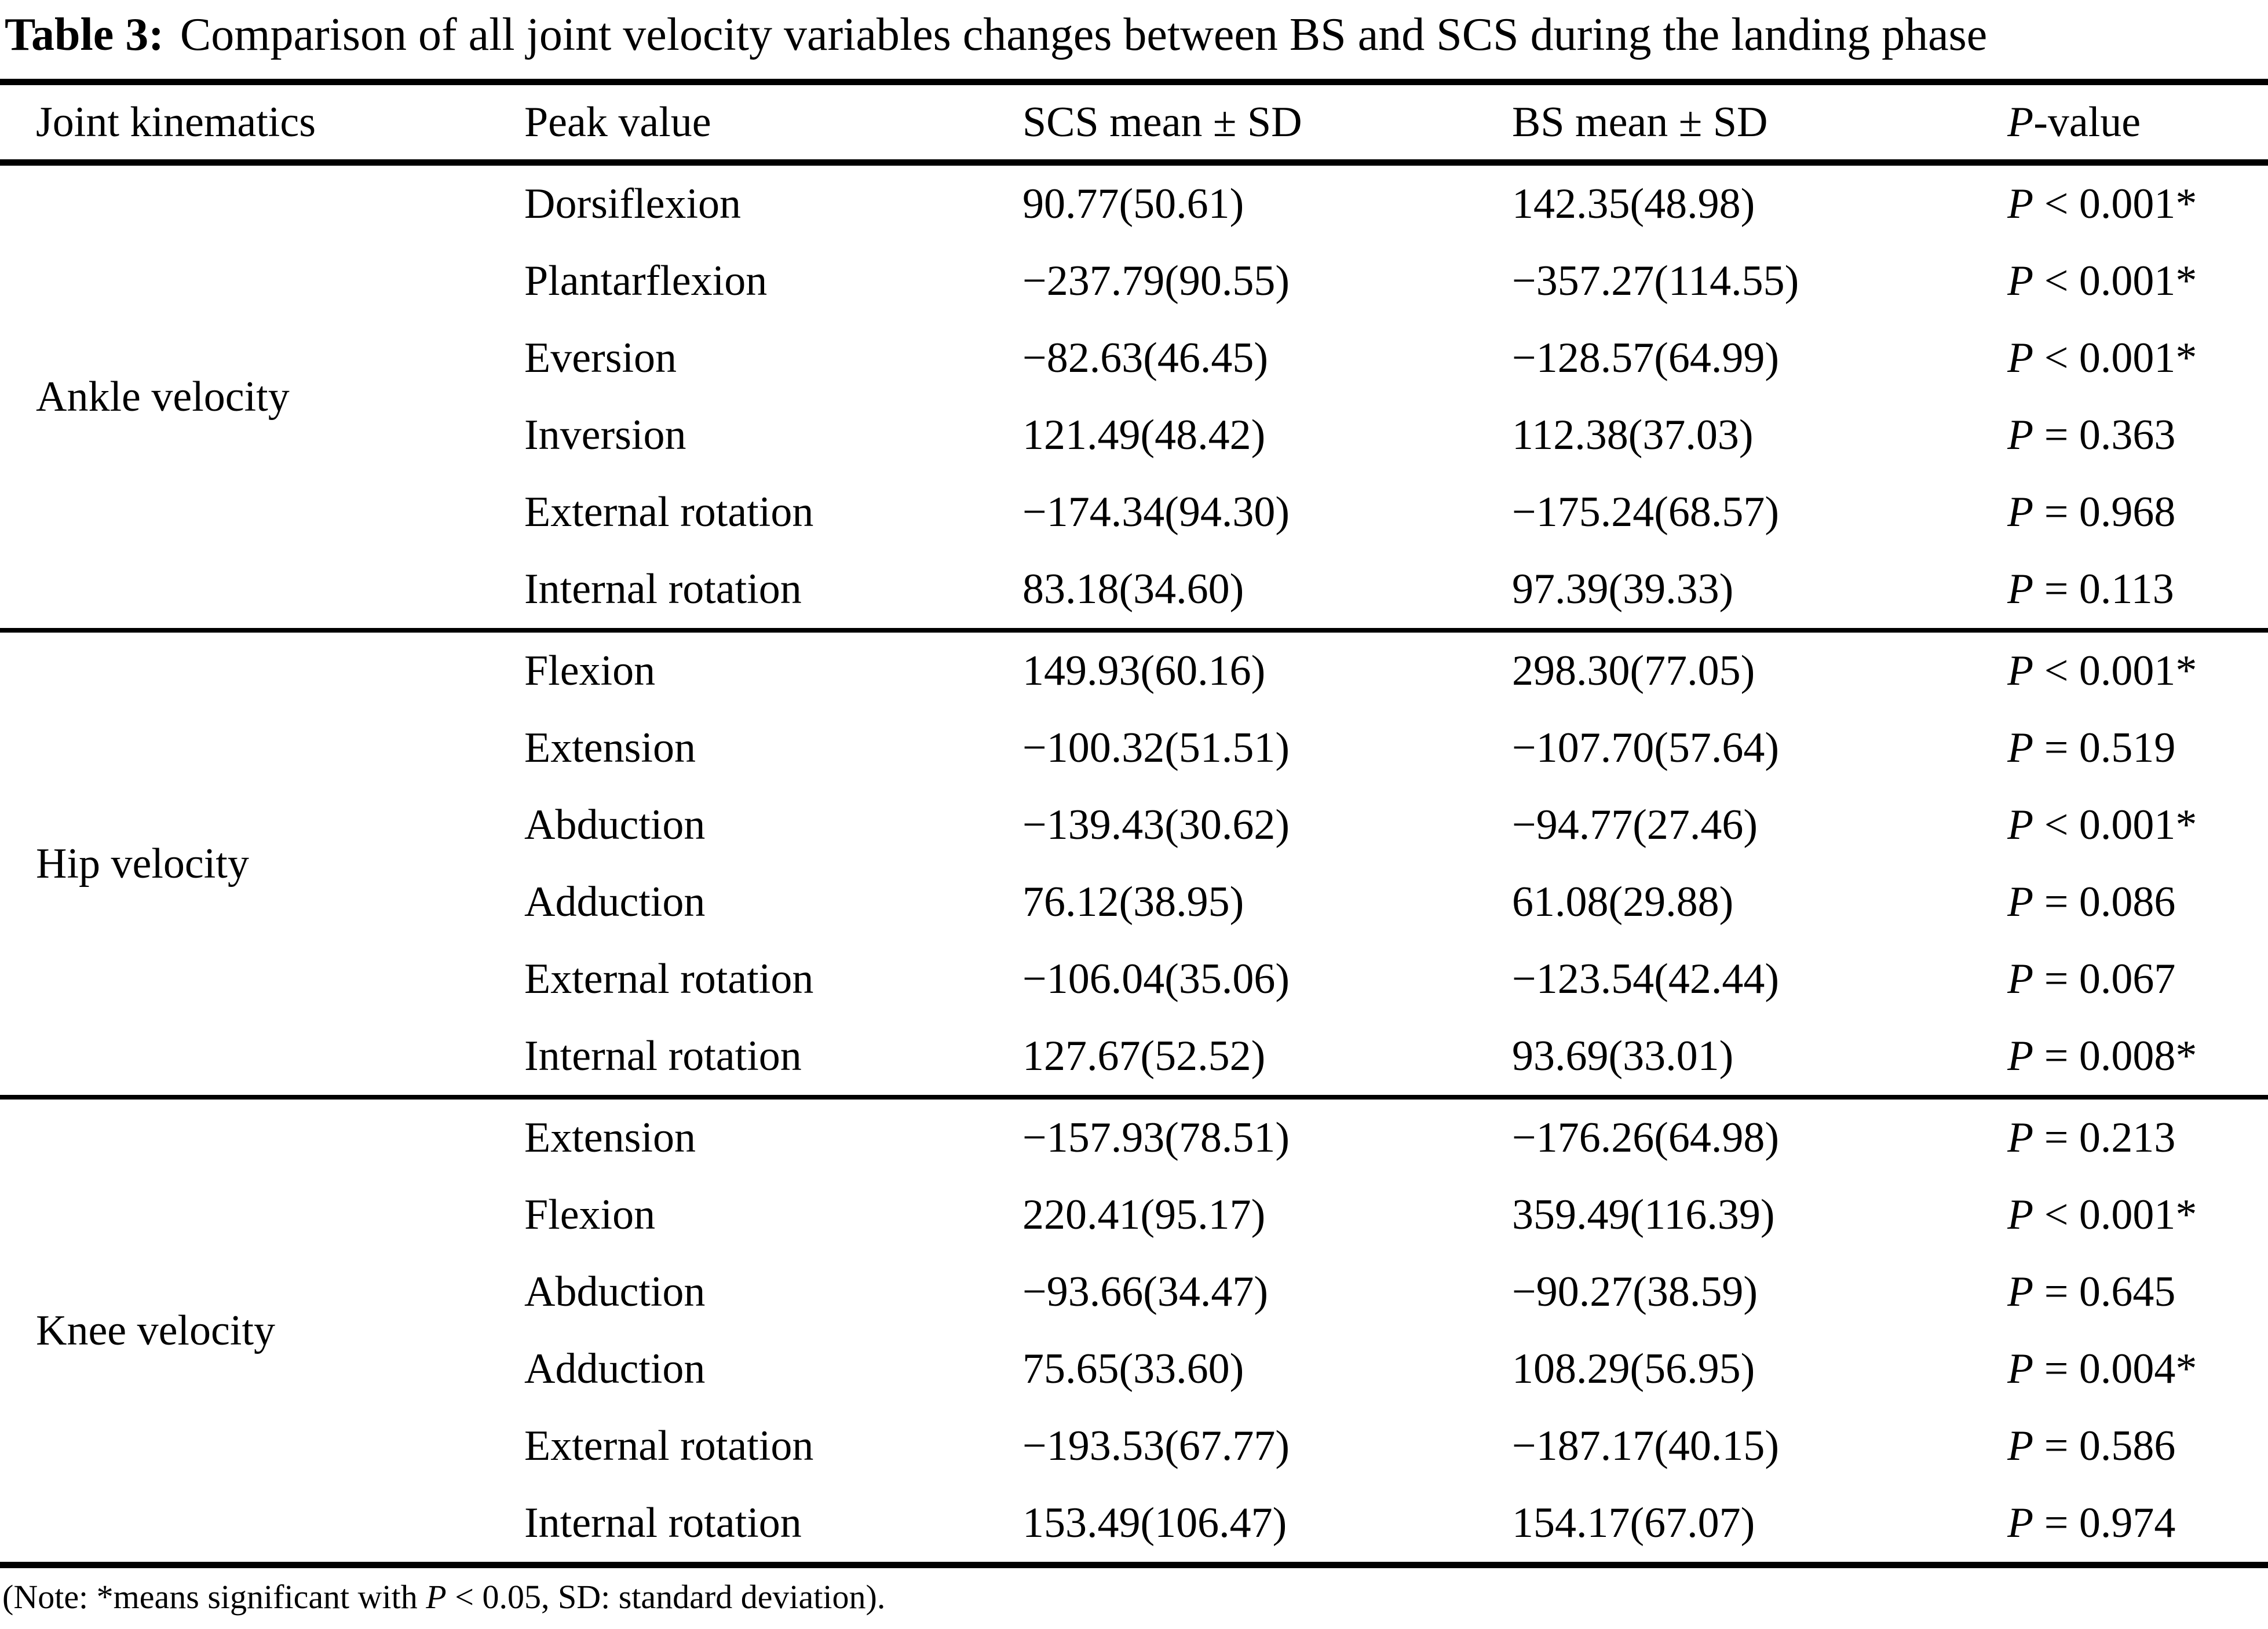  What do you see at coordinates (1156, 979) in the screenshot?
I see `scs-cell: −106.04(35.06)` at bounding box center [1156, 979].